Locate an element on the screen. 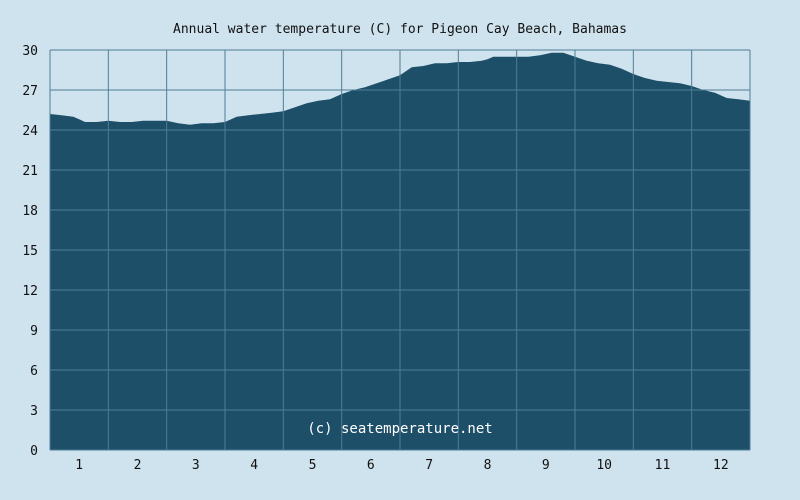  y-tick-label: 9 is located at coordinates (34, 331).